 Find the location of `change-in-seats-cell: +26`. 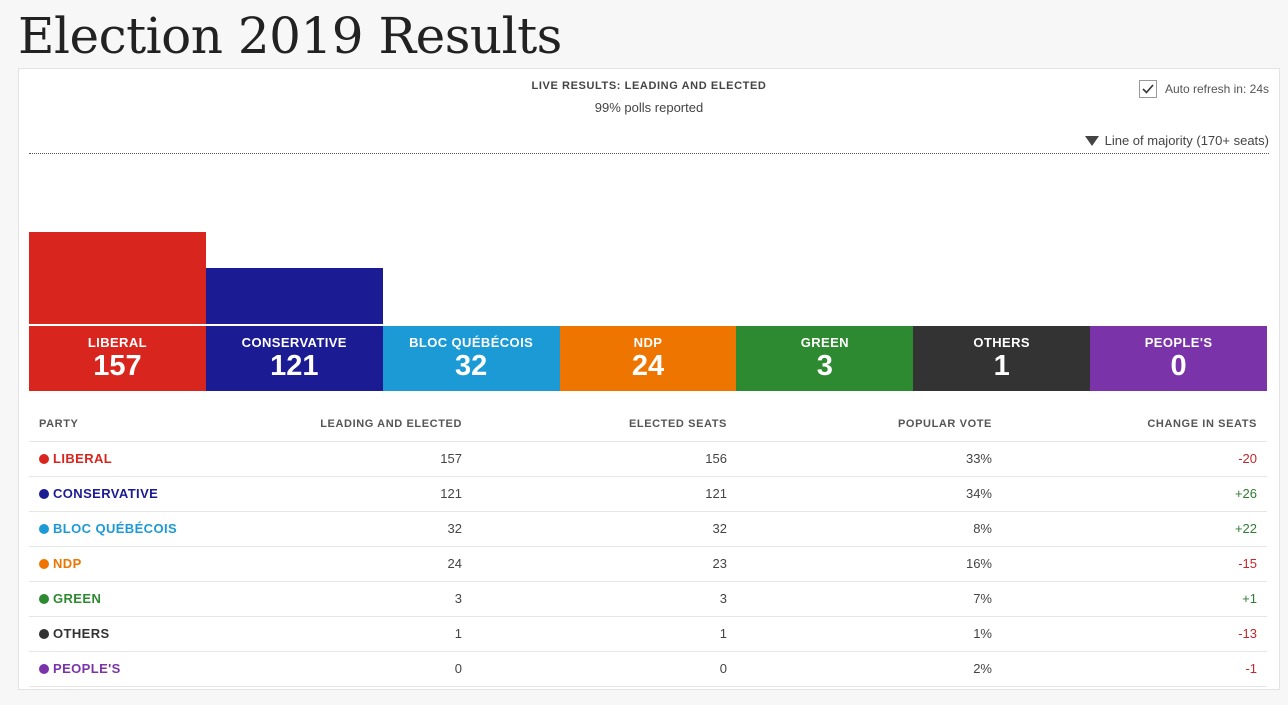

change-in-seats-cell: +26 is located at coordinates (1245, 493).